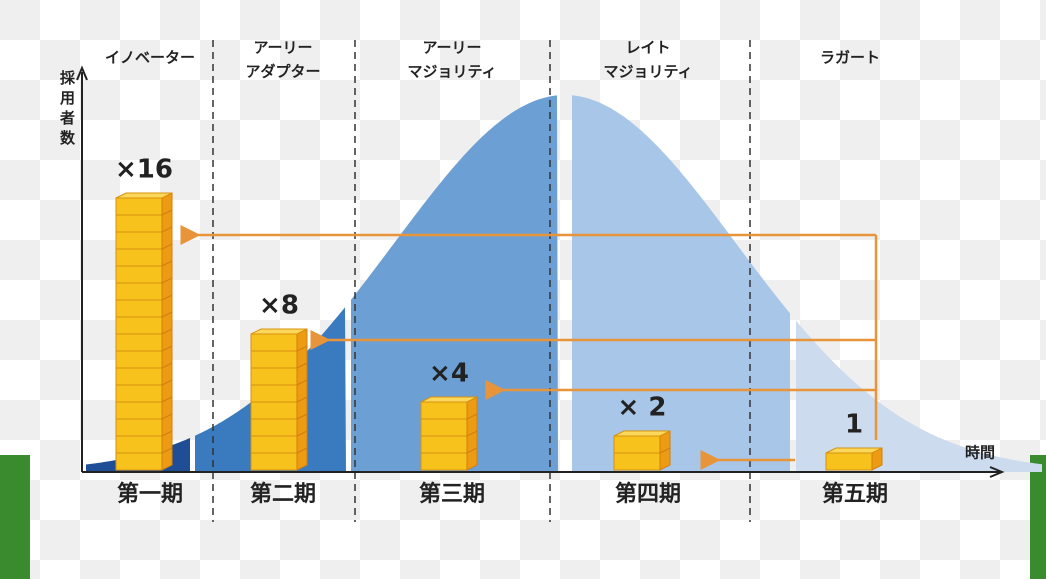 Image resolution: width=1046 pixels, height=579 pixels. What do you see at coordinates (997, 472) in the screenshot?
I see `x-axis-arrow` at bounding box center [997, 472].